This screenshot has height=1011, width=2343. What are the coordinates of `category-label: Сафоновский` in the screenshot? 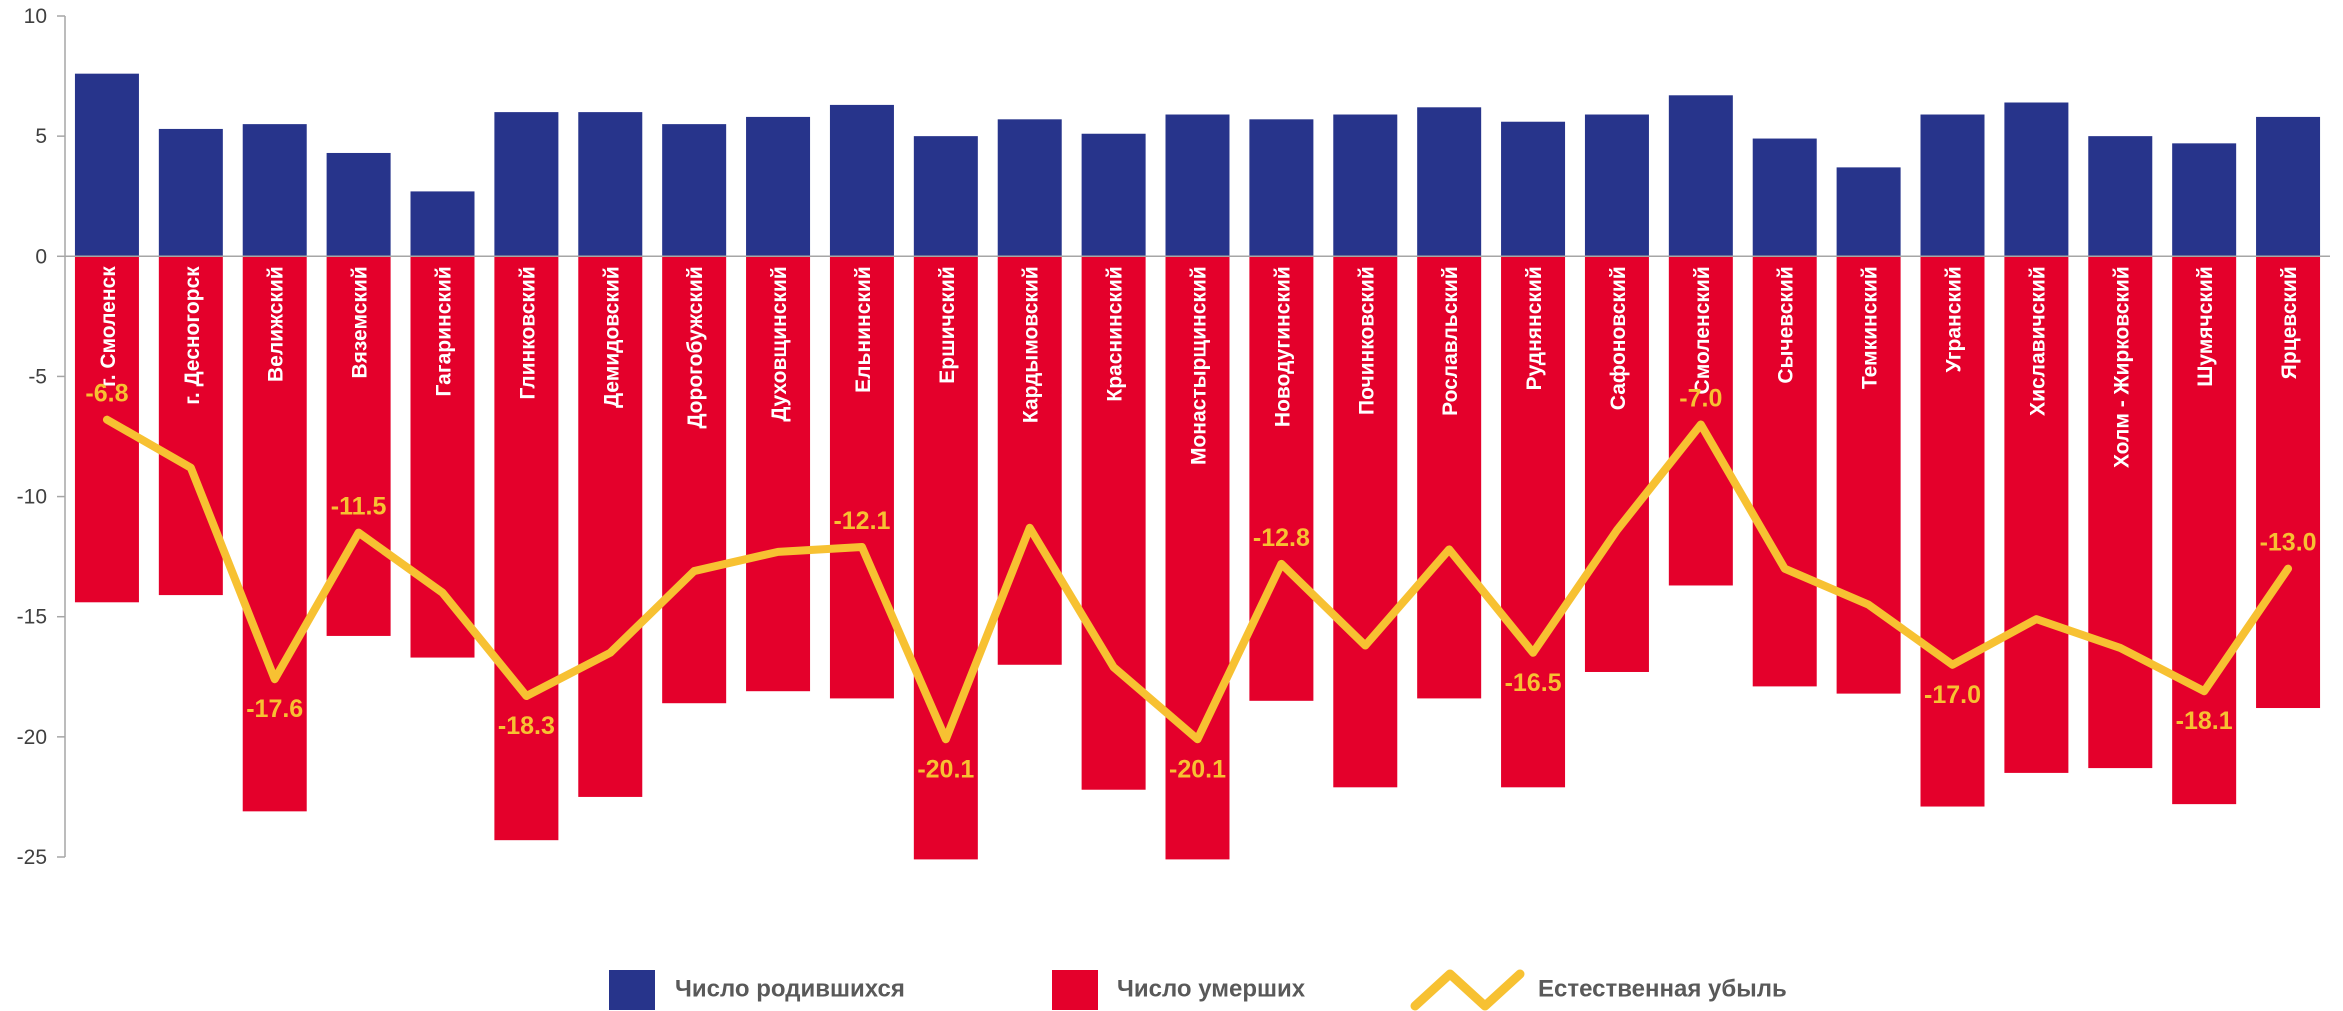 It's located at (1618, 338).